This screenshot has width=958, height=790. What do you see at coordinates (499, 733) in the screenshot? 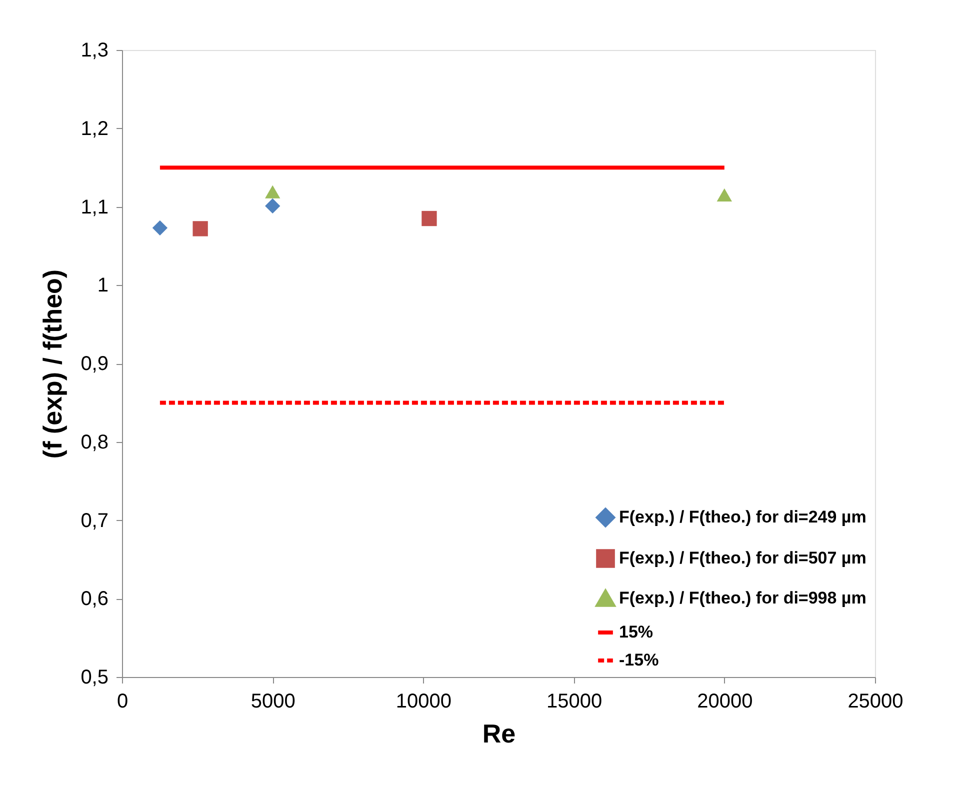
I see `x-axis-title: Re` at bounding box center [499, 733].